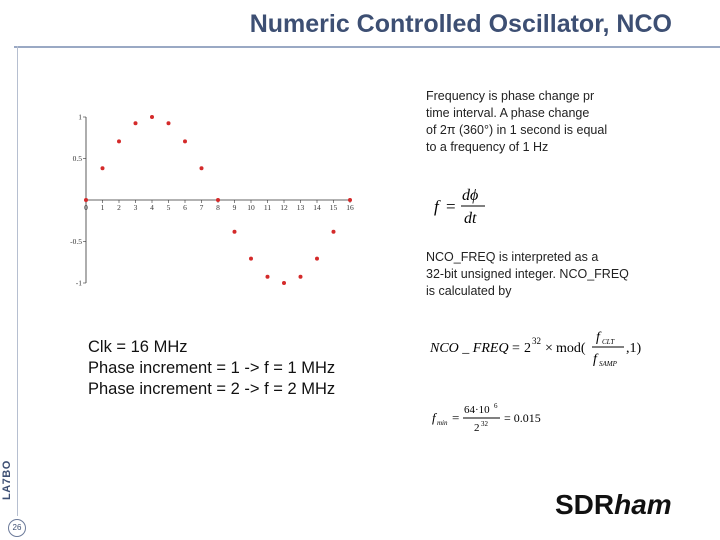 This screenshot has height=540, width=720. What do you see at coordinates (138, 347) in the screenshot?
I see `clock-line: Clk = 16 MHz` at bounding box center [138, 347].